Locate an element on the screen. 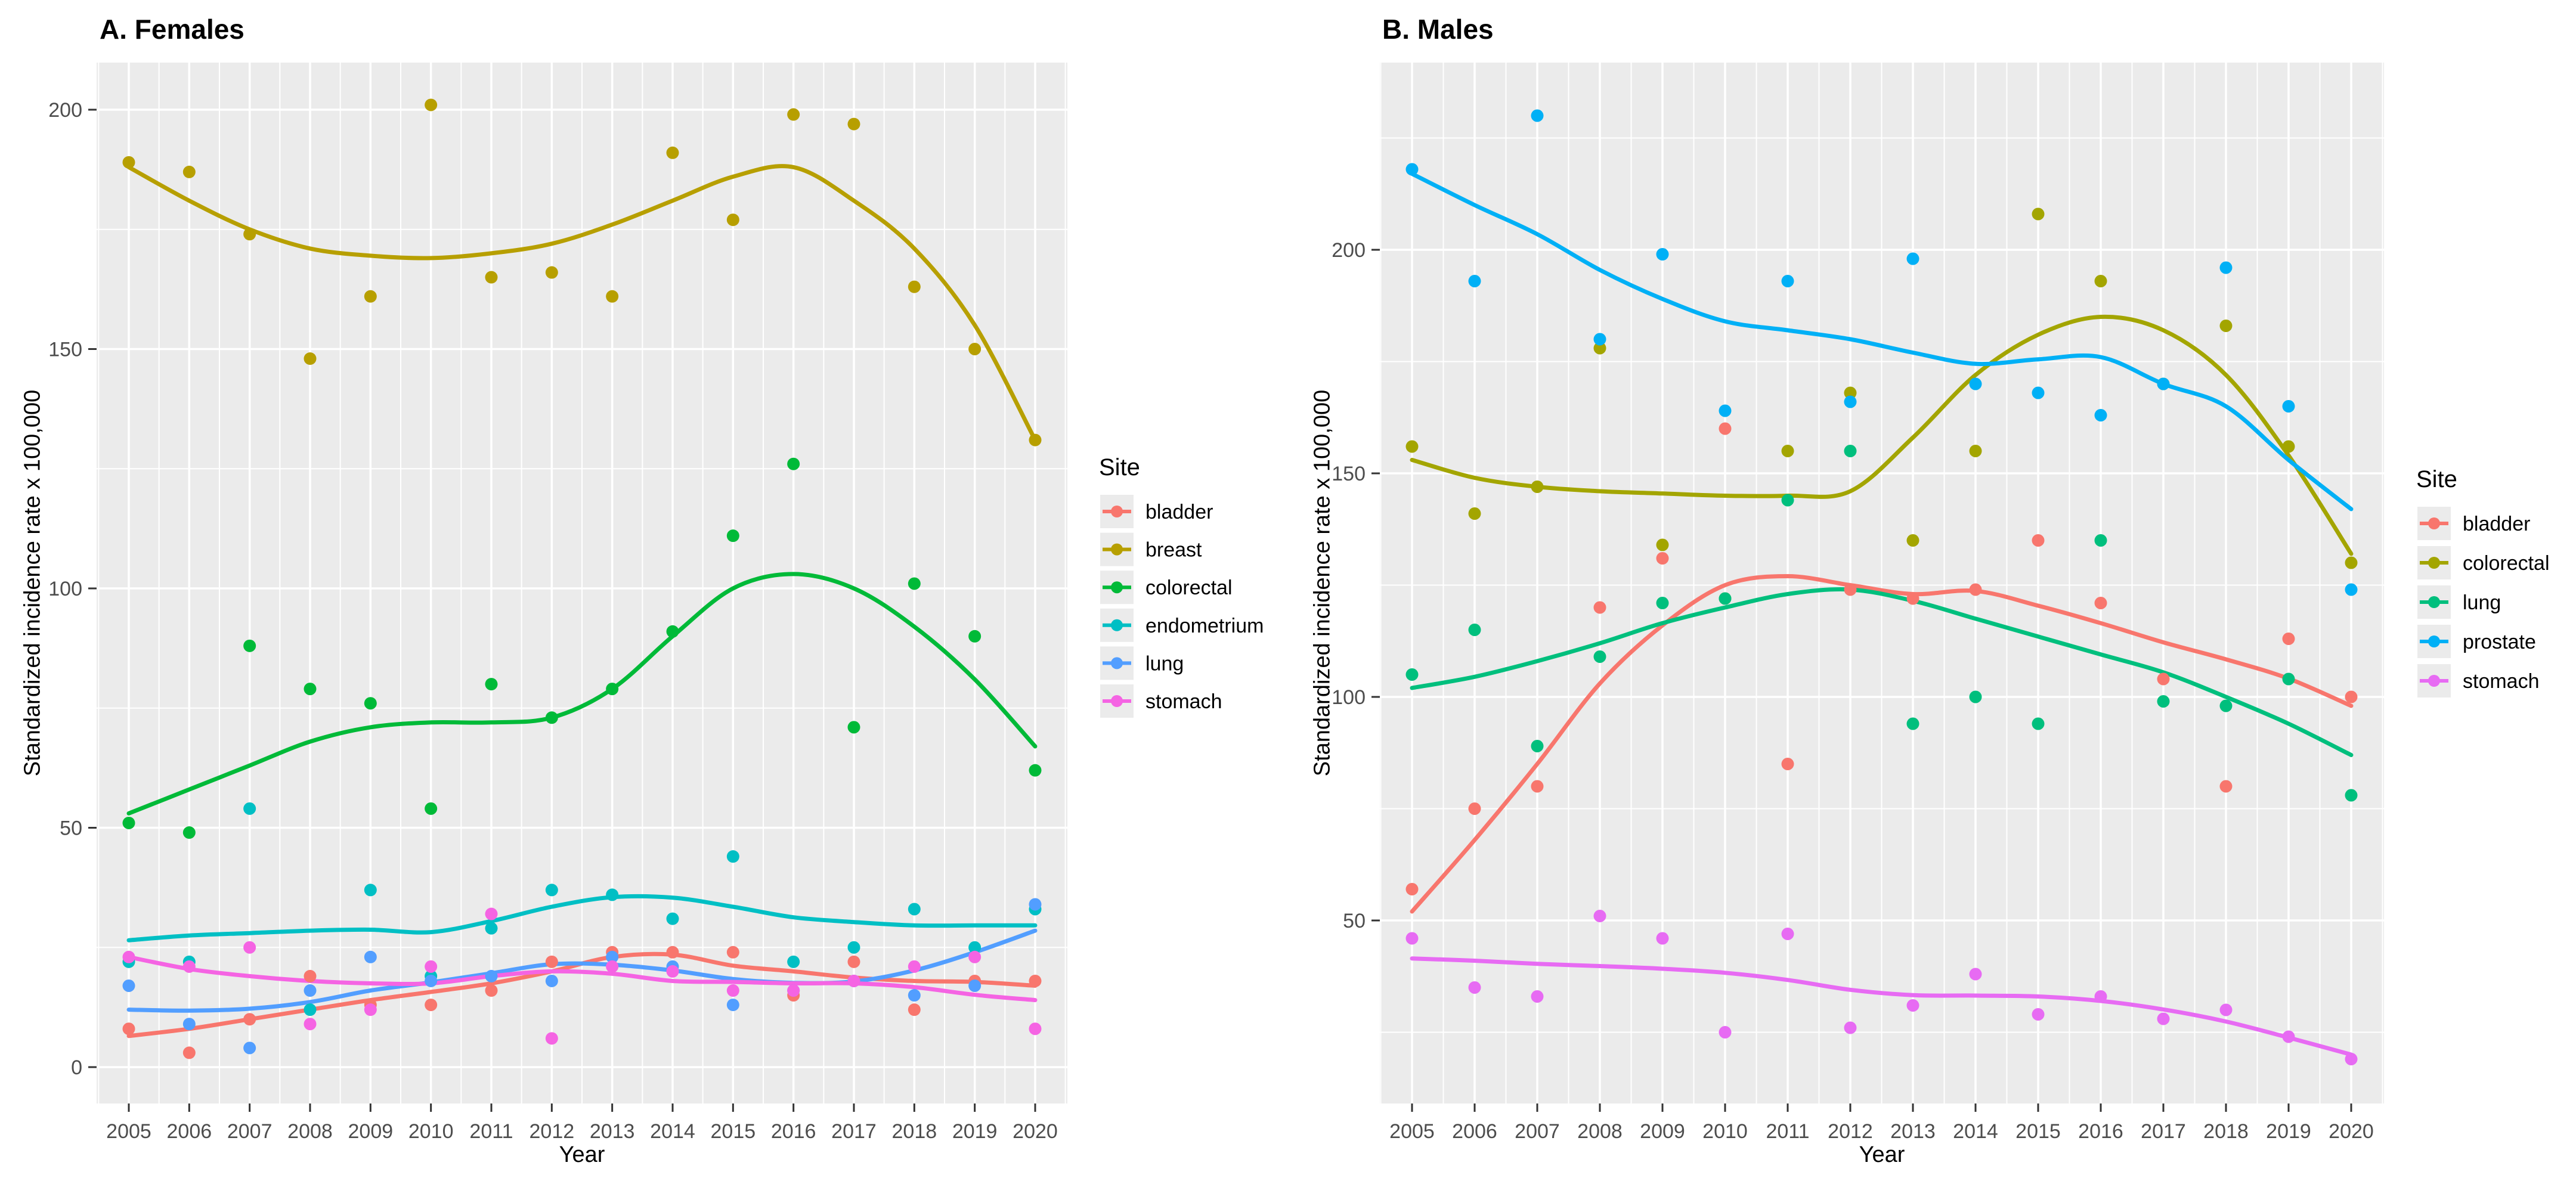 The image size is (2576, 1178). panel-a-trend-lung is located at coordinates (582, 970).